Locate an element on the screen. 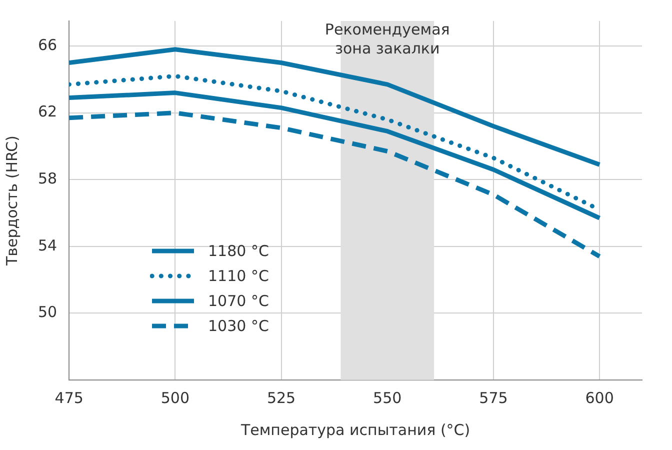 This screenshot has width=672, height=450. y-axis-title: Твердость (HRC) is located at coordinates (11, 201).